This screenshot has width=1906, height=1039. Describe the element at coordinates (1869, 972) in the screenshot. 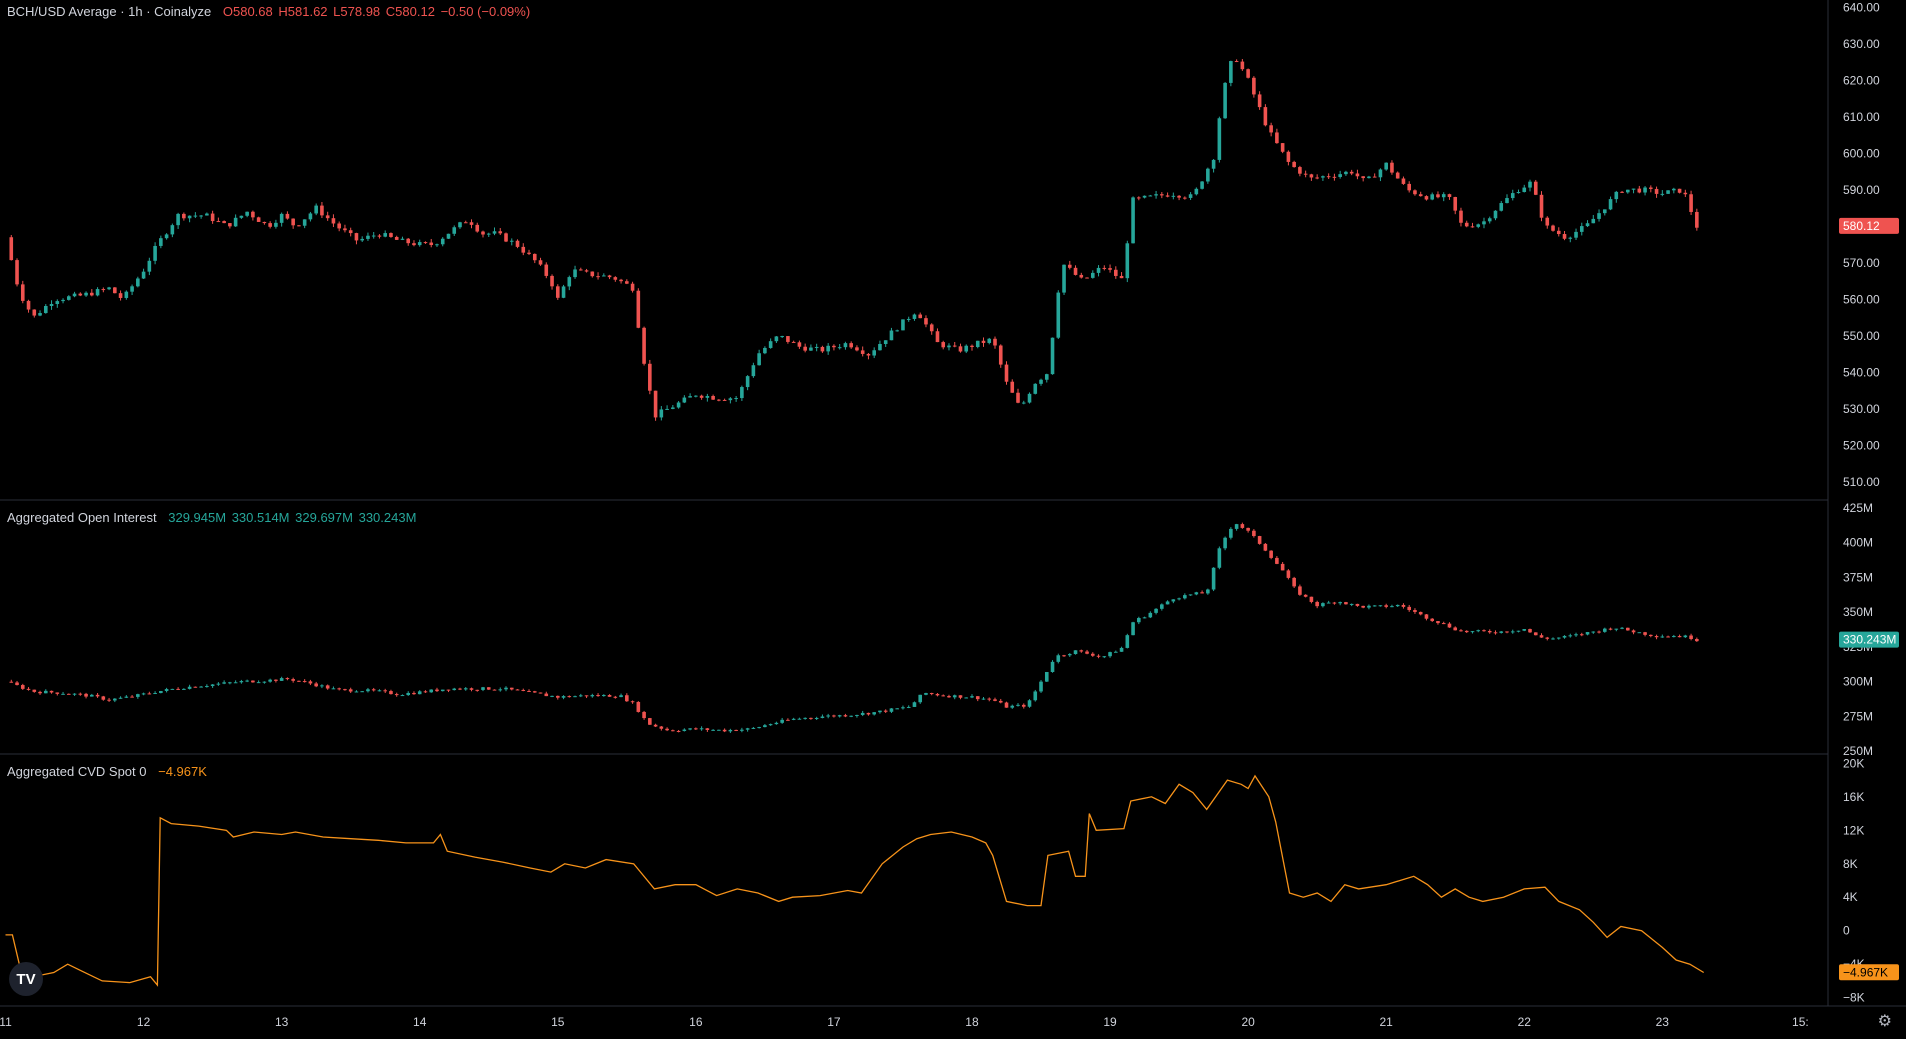

I see `cvd-last-value-badge` at that location.